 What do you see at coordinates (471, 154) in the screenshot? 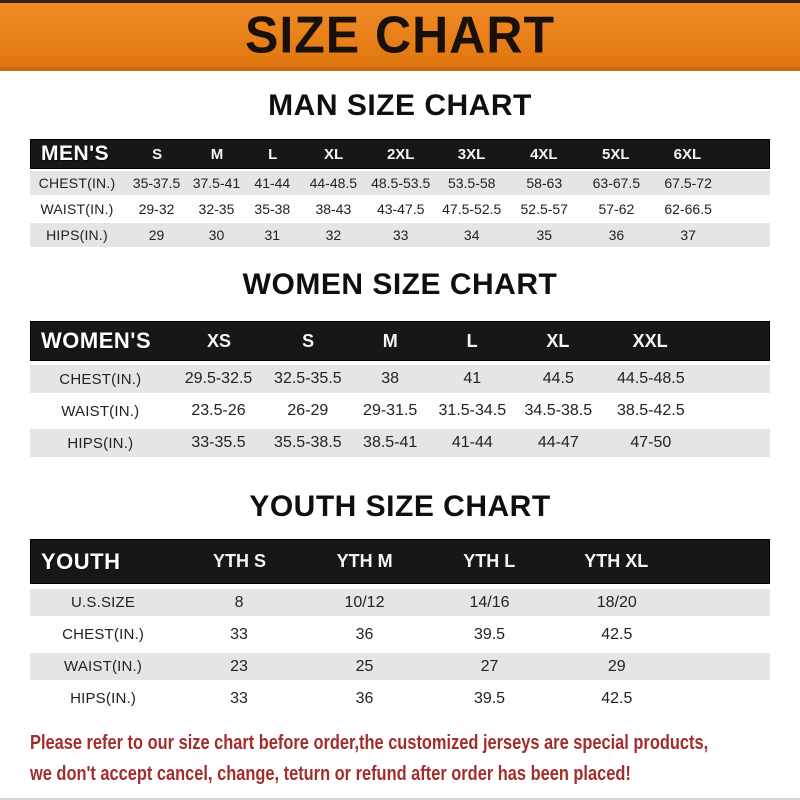
I see `column-header: 3XL` at bounding box center [471, 154].